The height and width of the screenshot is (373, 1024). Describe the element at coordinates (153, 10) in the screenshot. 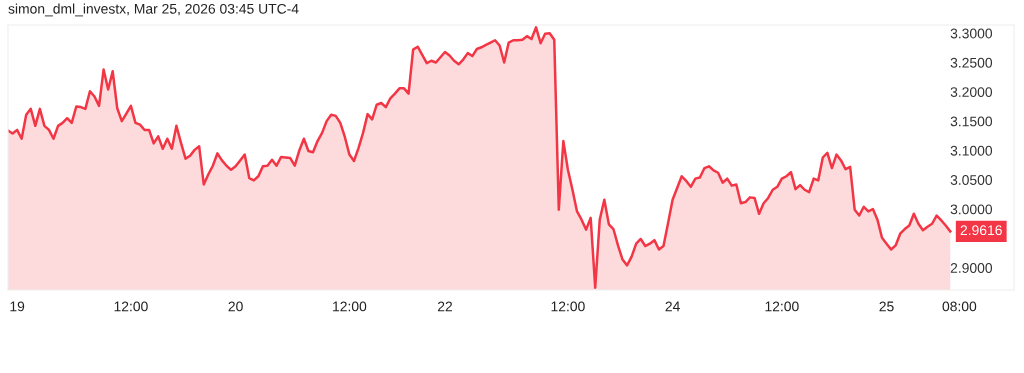

I see `chart-title: simon_dml_investx, Mar 25, 2026 03:45 UTC-4` at that location.